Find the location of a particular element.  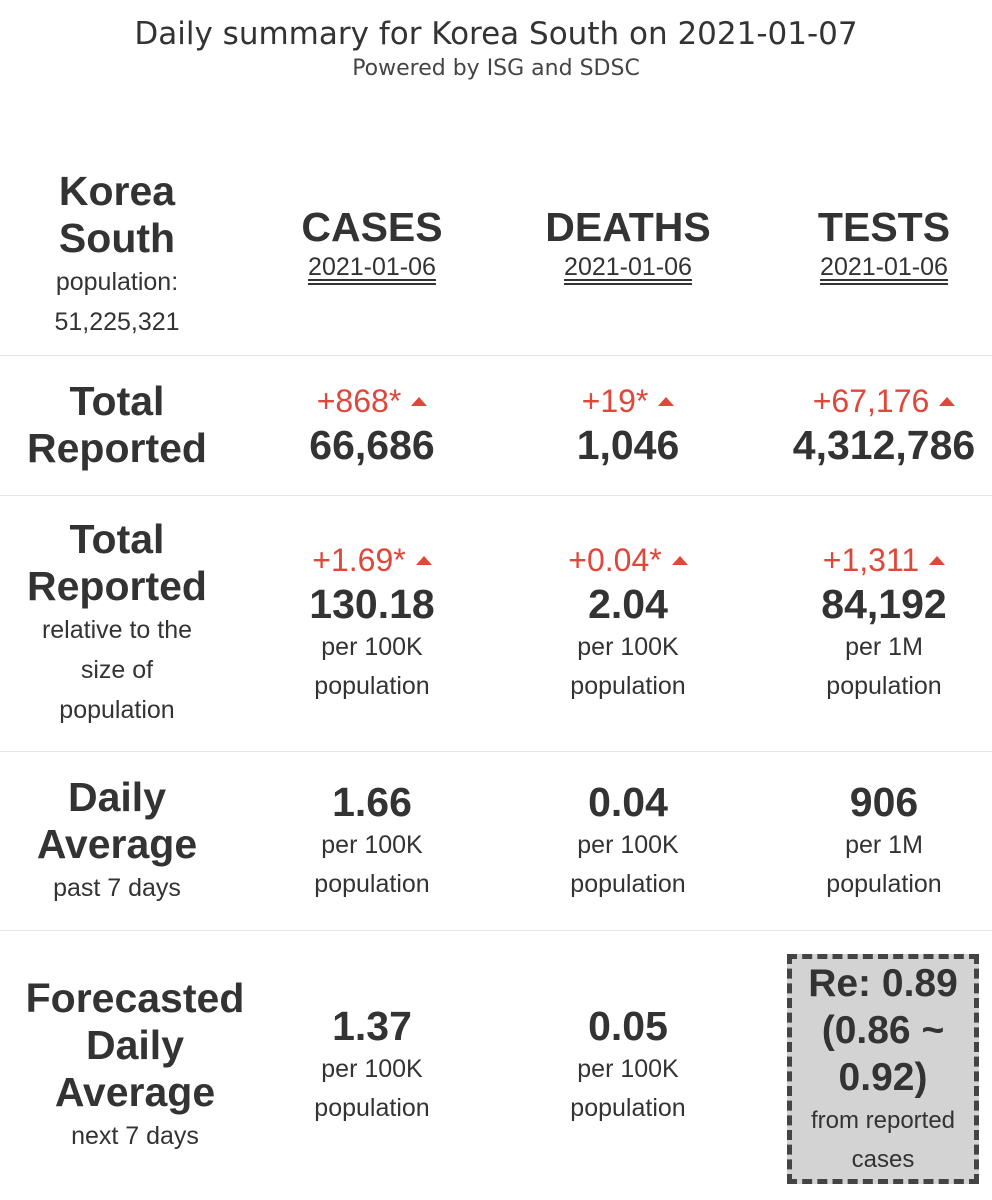

forecast-sub: next 7 days is located at coordinates (135, 1135).